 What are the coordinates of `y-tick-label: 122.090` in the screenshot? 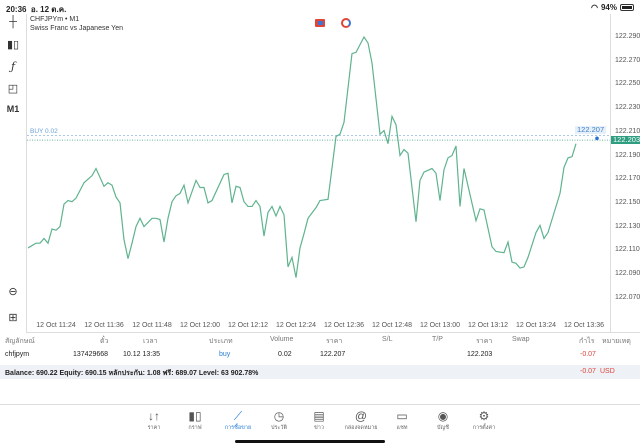 It's located at (627, 273).